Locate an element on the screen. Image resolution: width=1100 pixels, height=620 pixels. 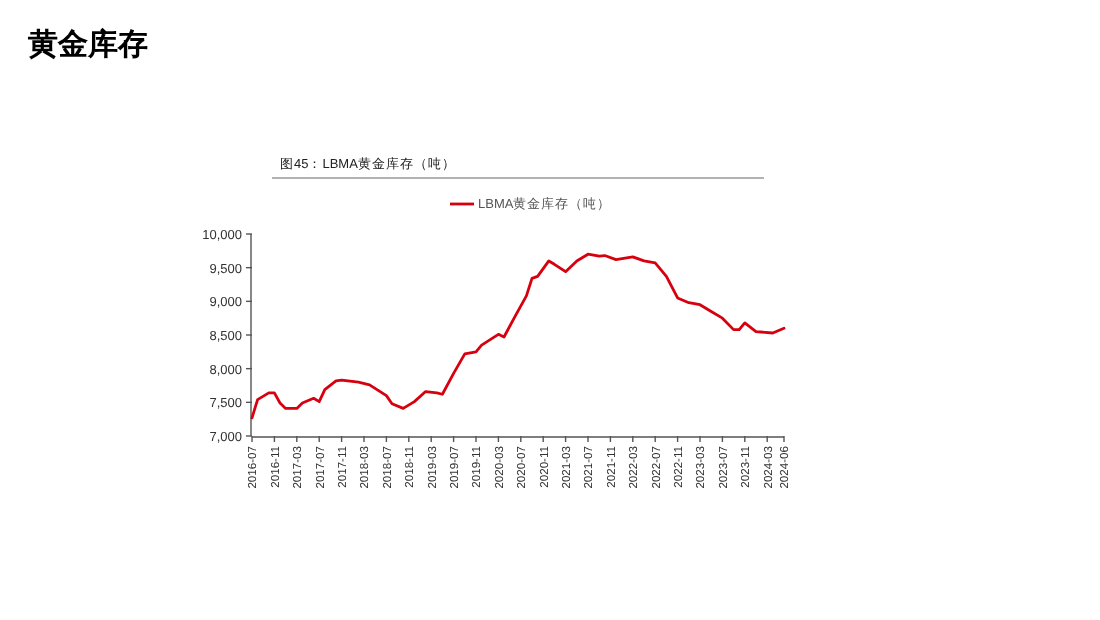
line-series is located at coordinates (518, 336).